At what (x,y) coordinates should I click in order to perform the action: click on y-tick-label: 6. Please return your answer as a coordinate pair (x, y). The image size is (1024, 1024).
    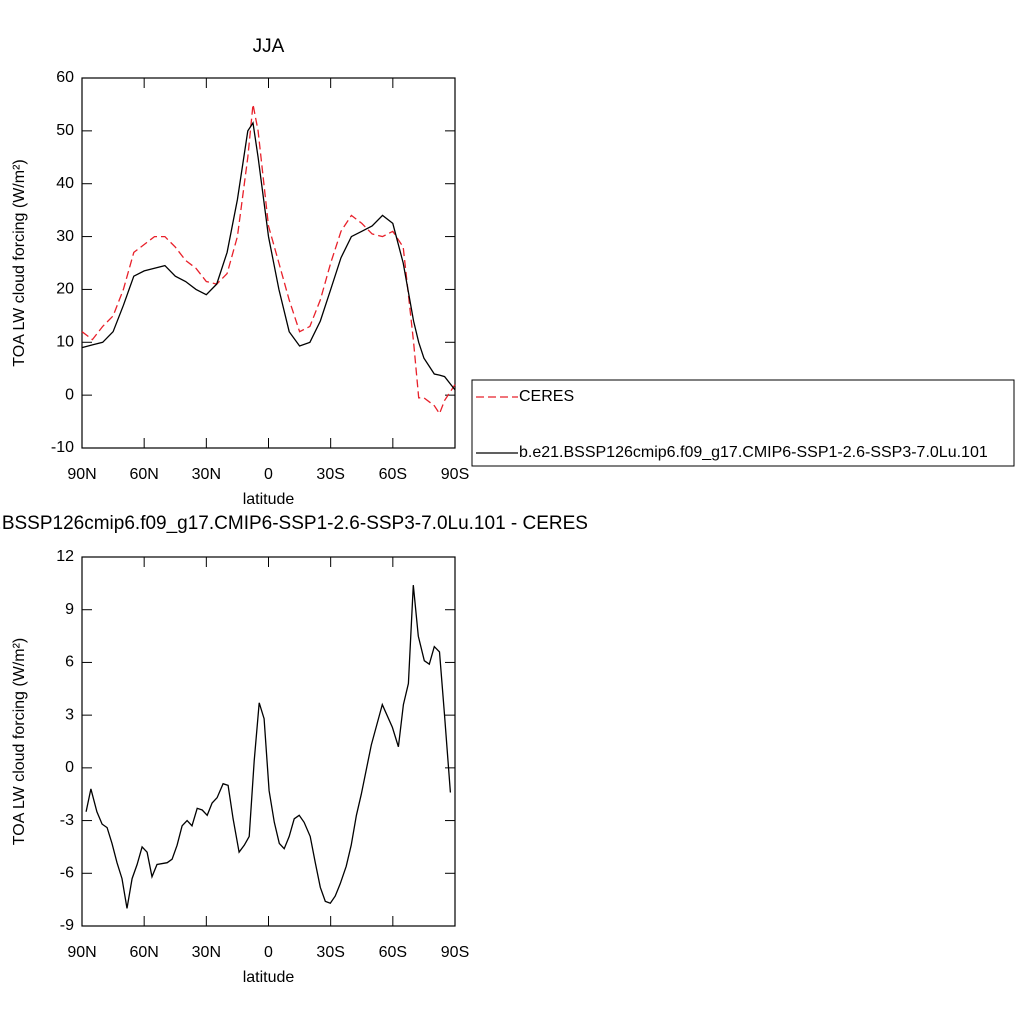
    Looking at the image, I should click on (69, 662).